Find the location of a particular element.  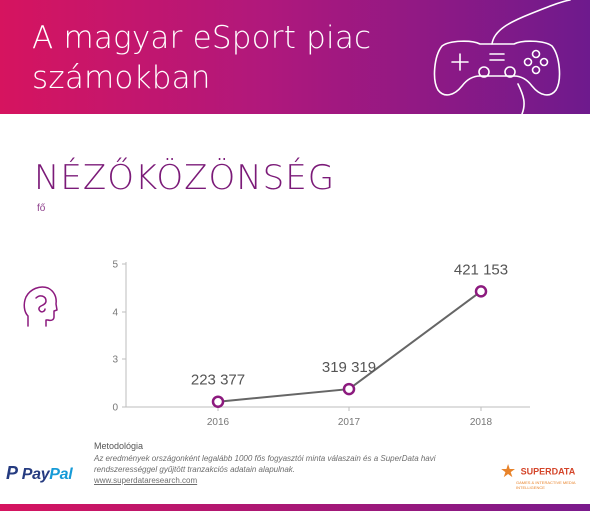

paypal-pay-text: Pay is located at coordinates (35, 474).